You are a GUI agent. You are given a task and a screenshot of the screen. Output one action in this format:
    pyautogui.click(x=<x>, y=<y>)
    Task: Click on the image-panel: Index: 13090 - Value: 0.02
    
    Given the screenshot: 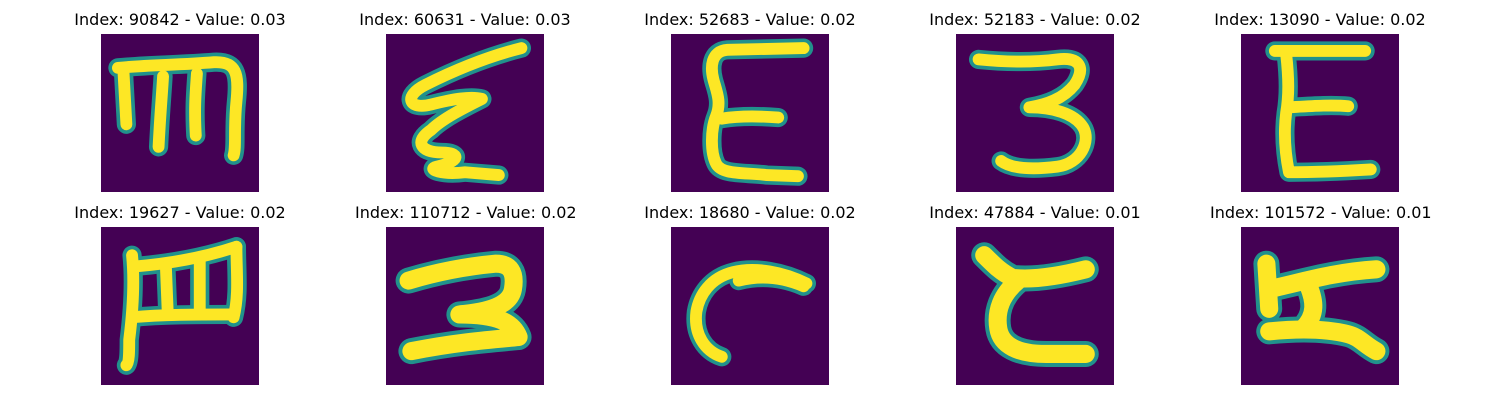 What is the action you would take?
    pyautogui.click(x=1320, y=105)
    